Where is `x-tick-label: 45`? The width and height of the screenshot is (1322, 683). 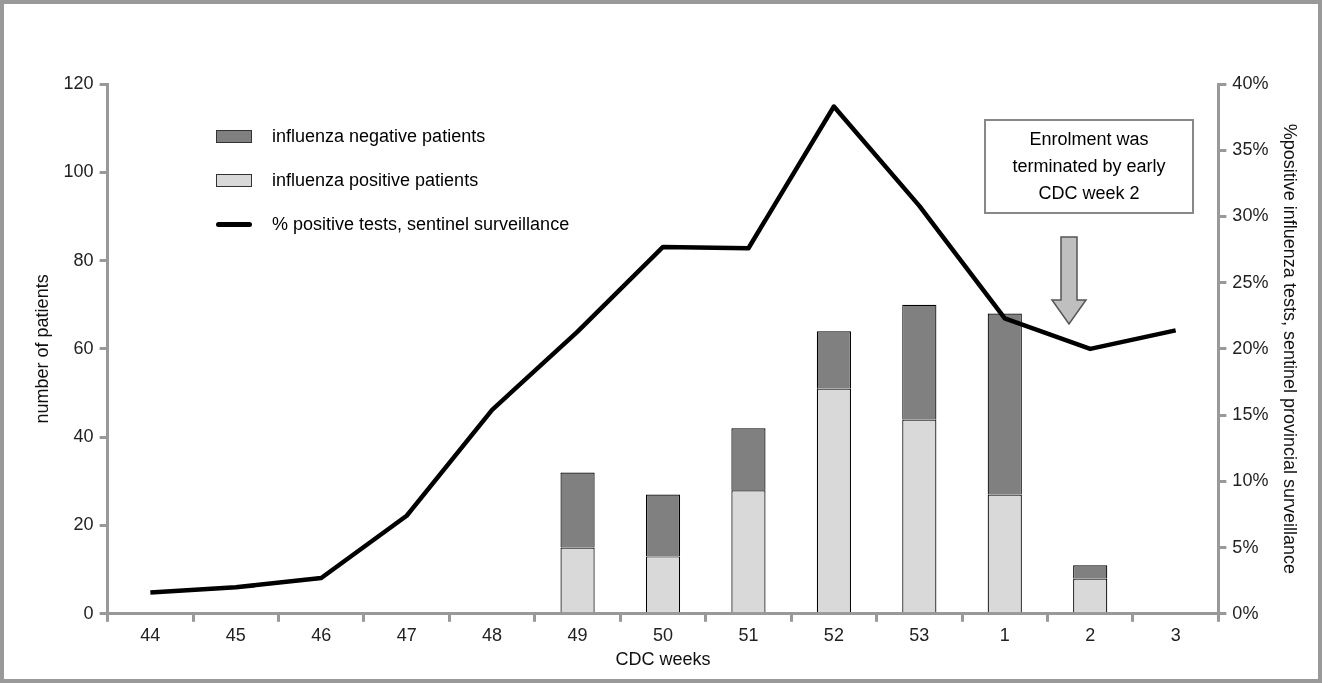
x-tick-label: 45 is located at coordinates (235, 634).